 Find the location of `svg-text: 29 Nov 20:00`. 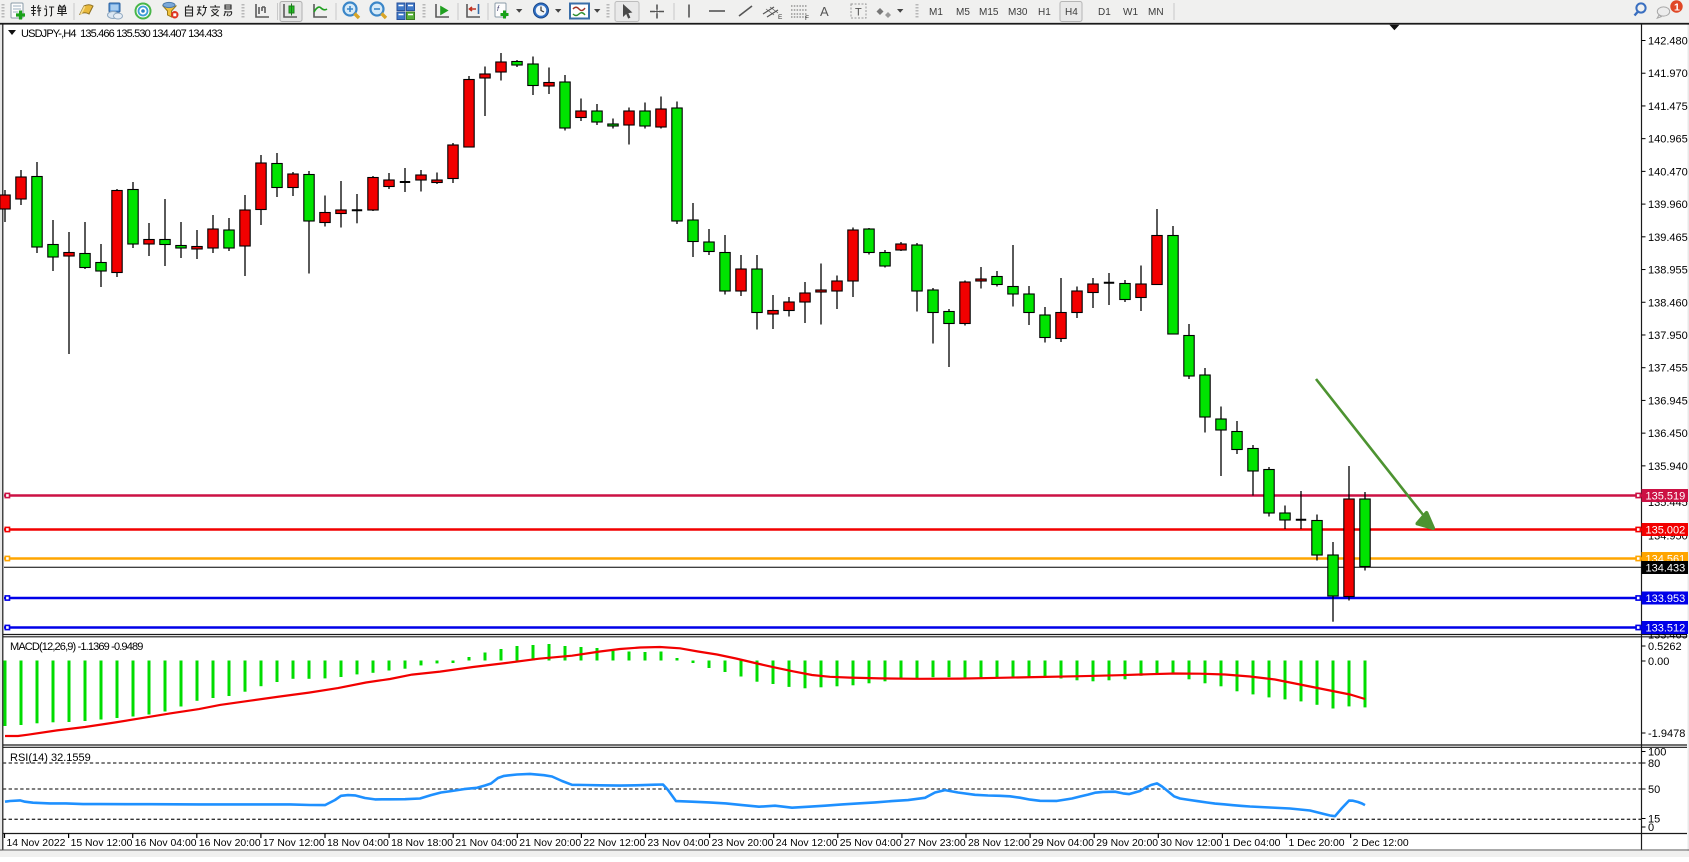

svg-text: 29 Nov 20:00 is located at coordinates (1127, 843).